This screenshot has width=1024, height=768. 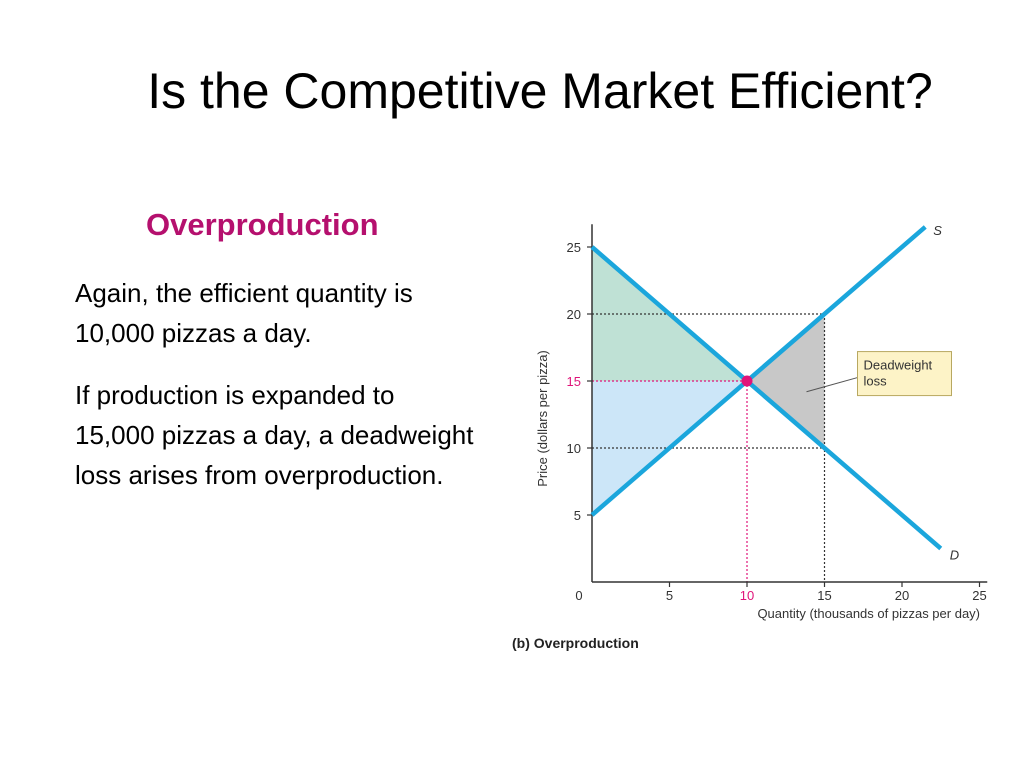 I want to click on section-subtitle: Overproduction, so click(x=262, y=224).